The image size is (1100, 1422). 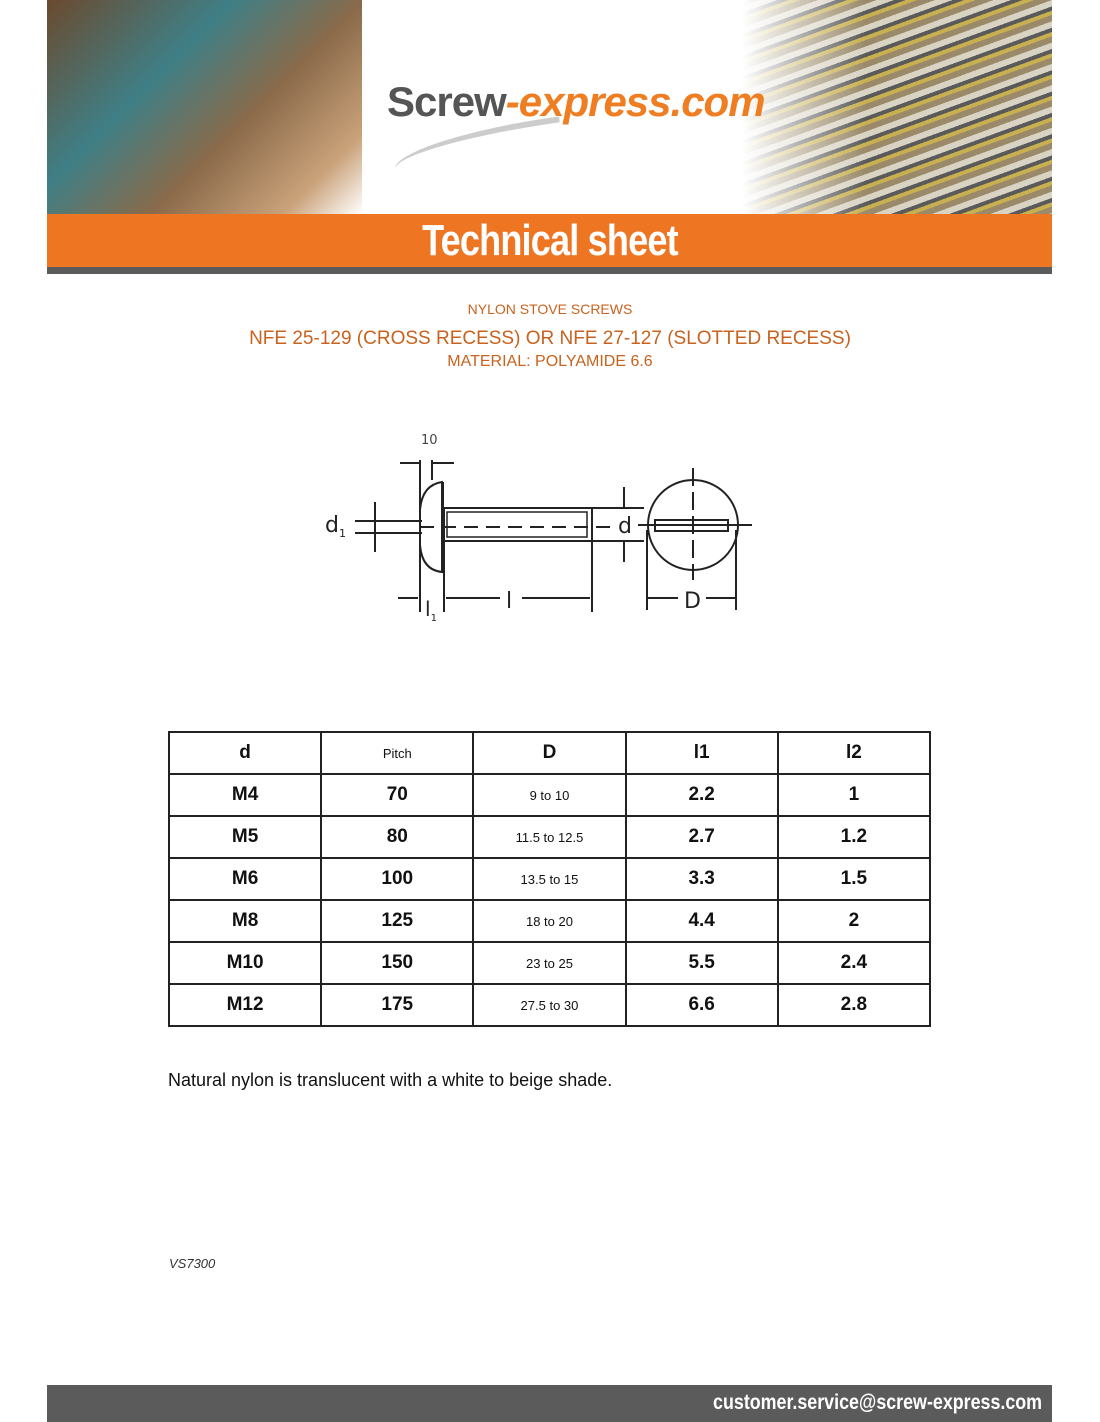 I want to click on header-d: d, so click(x=245, y=753).